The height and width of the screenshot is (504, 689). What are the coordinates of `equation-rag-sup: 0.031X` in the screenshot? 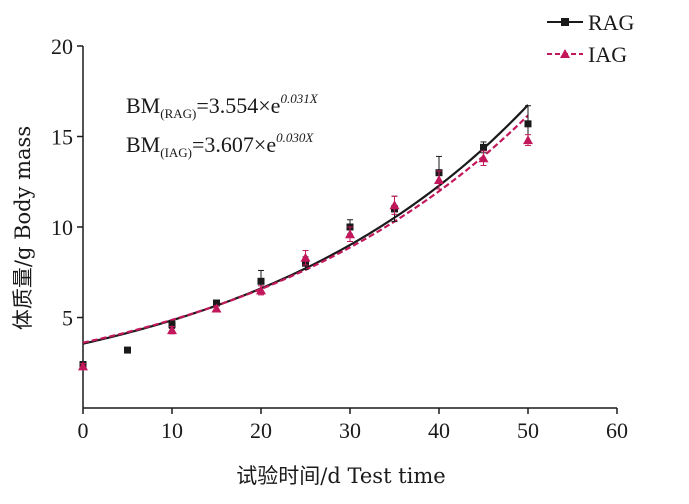 It's located at (299, 98).